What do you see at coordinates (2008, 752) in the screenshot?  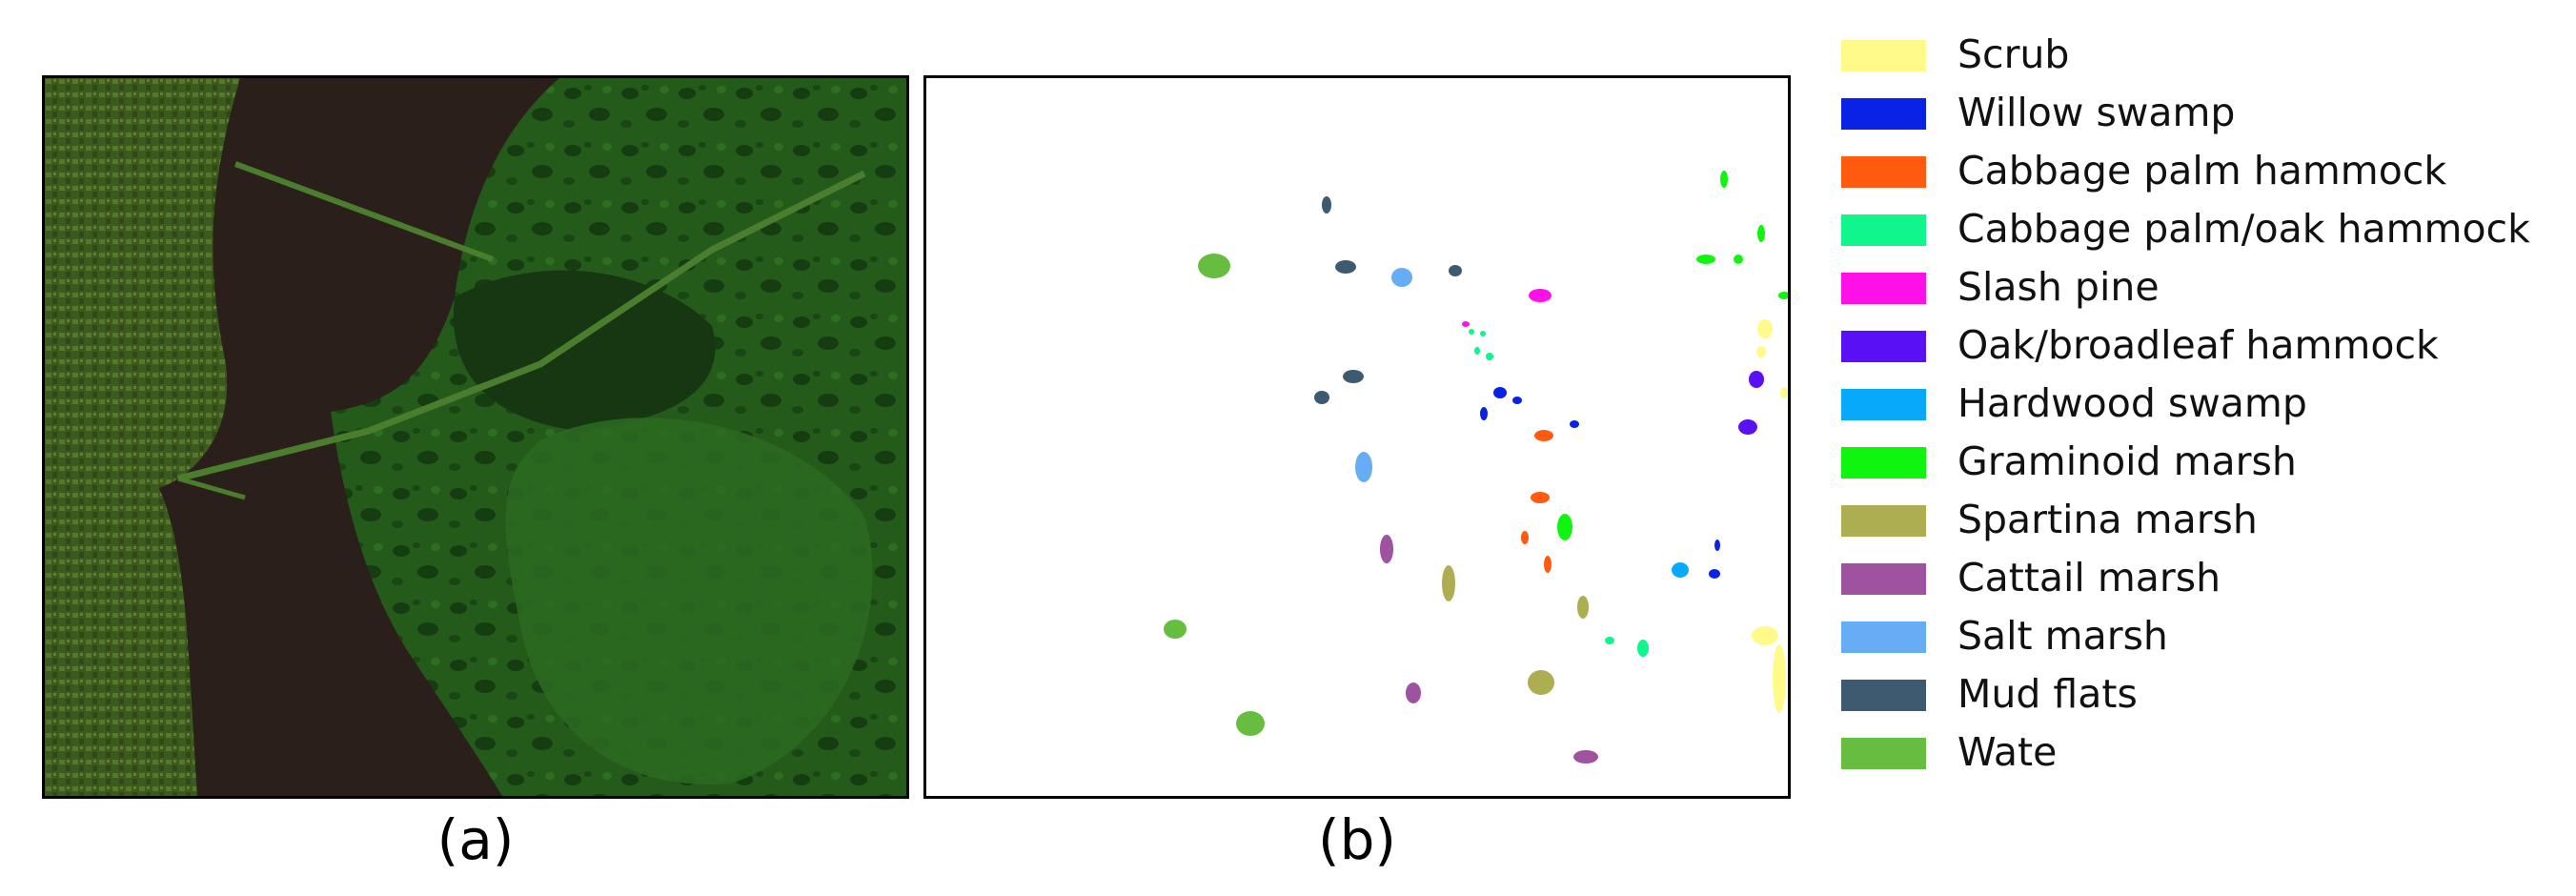 I see `legend-label: Wate` at bounding box center [2008, 752].